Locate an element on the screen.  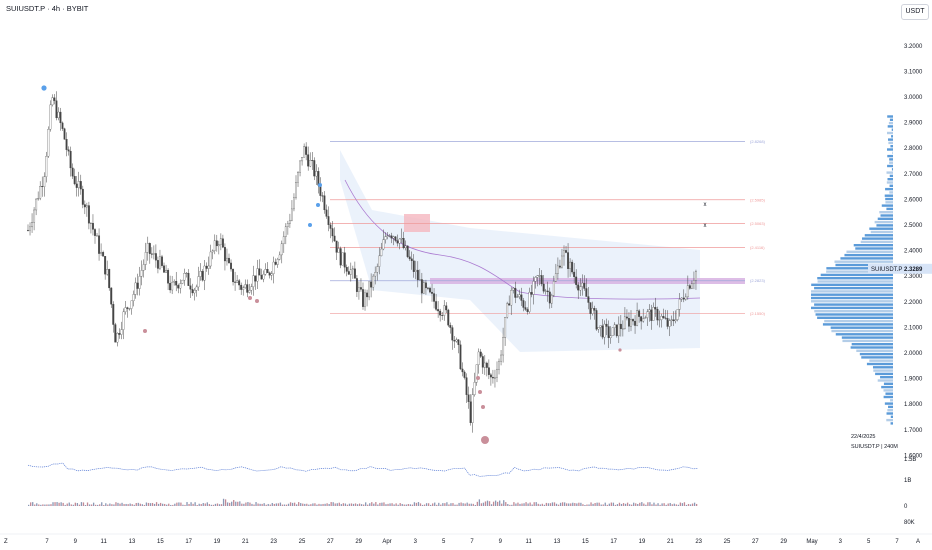
symbol-title: SUIUSDT.P · 4h · BYBIT is located at coordinates (47, 8).